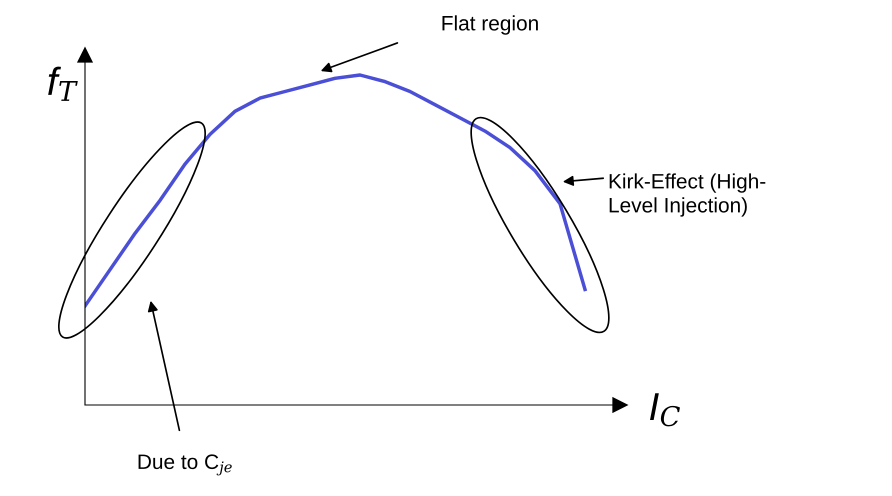 The width and height of the screenshot is (892, 496). Describe the element at coordinates (688, 195) in the screenshot. I see `annotation: Kirk-Effect (High- Level Injection)` at that location.